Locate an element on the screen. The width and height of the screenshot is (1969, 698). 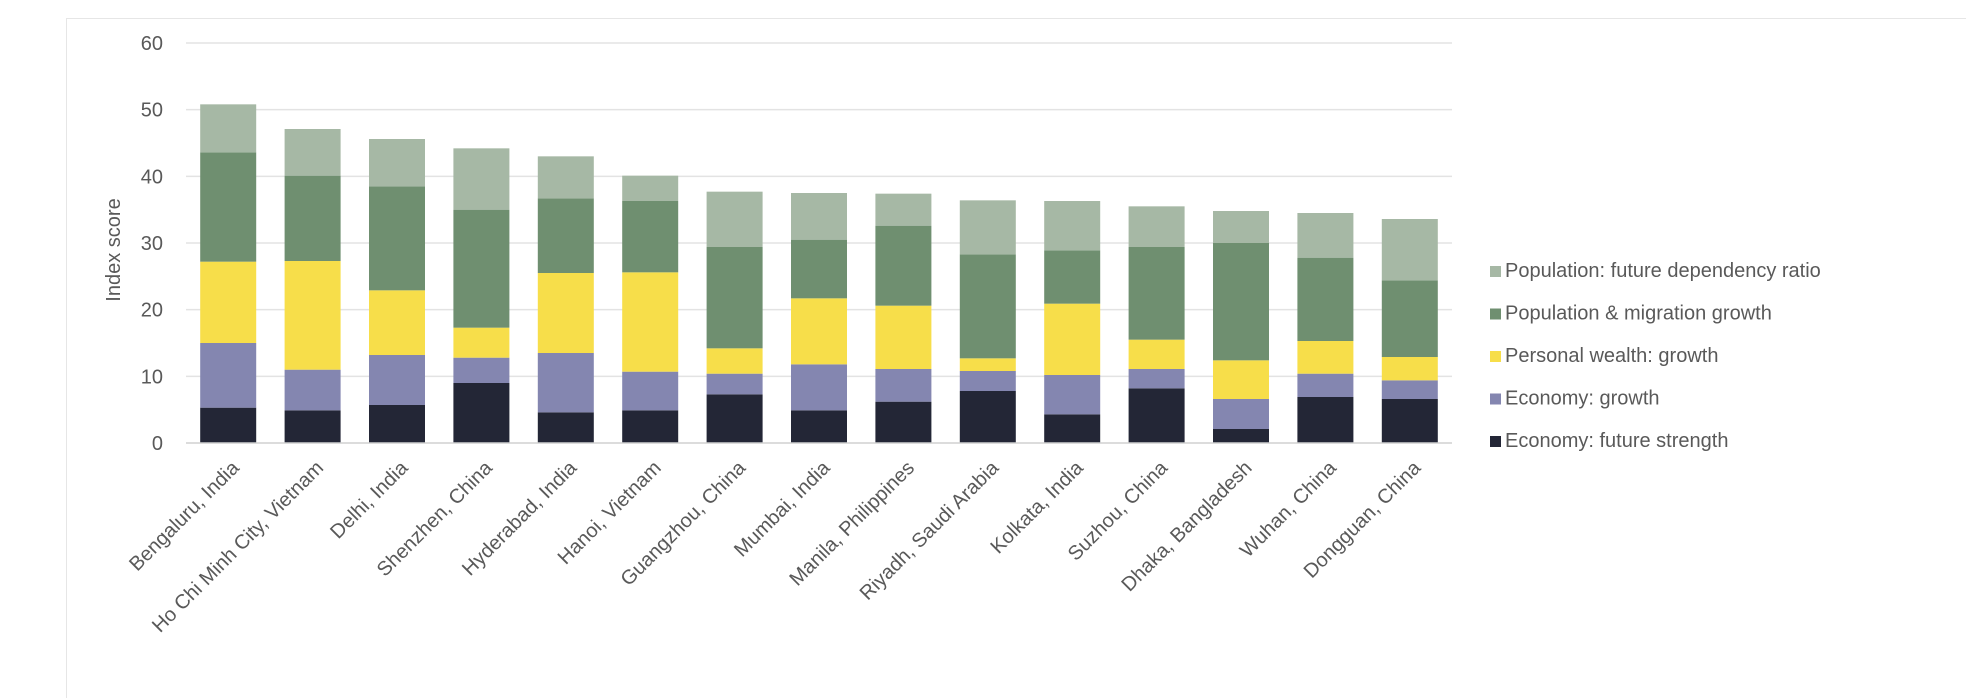
legend-label: Population & migration growth is located at coordinates (1638, 314).